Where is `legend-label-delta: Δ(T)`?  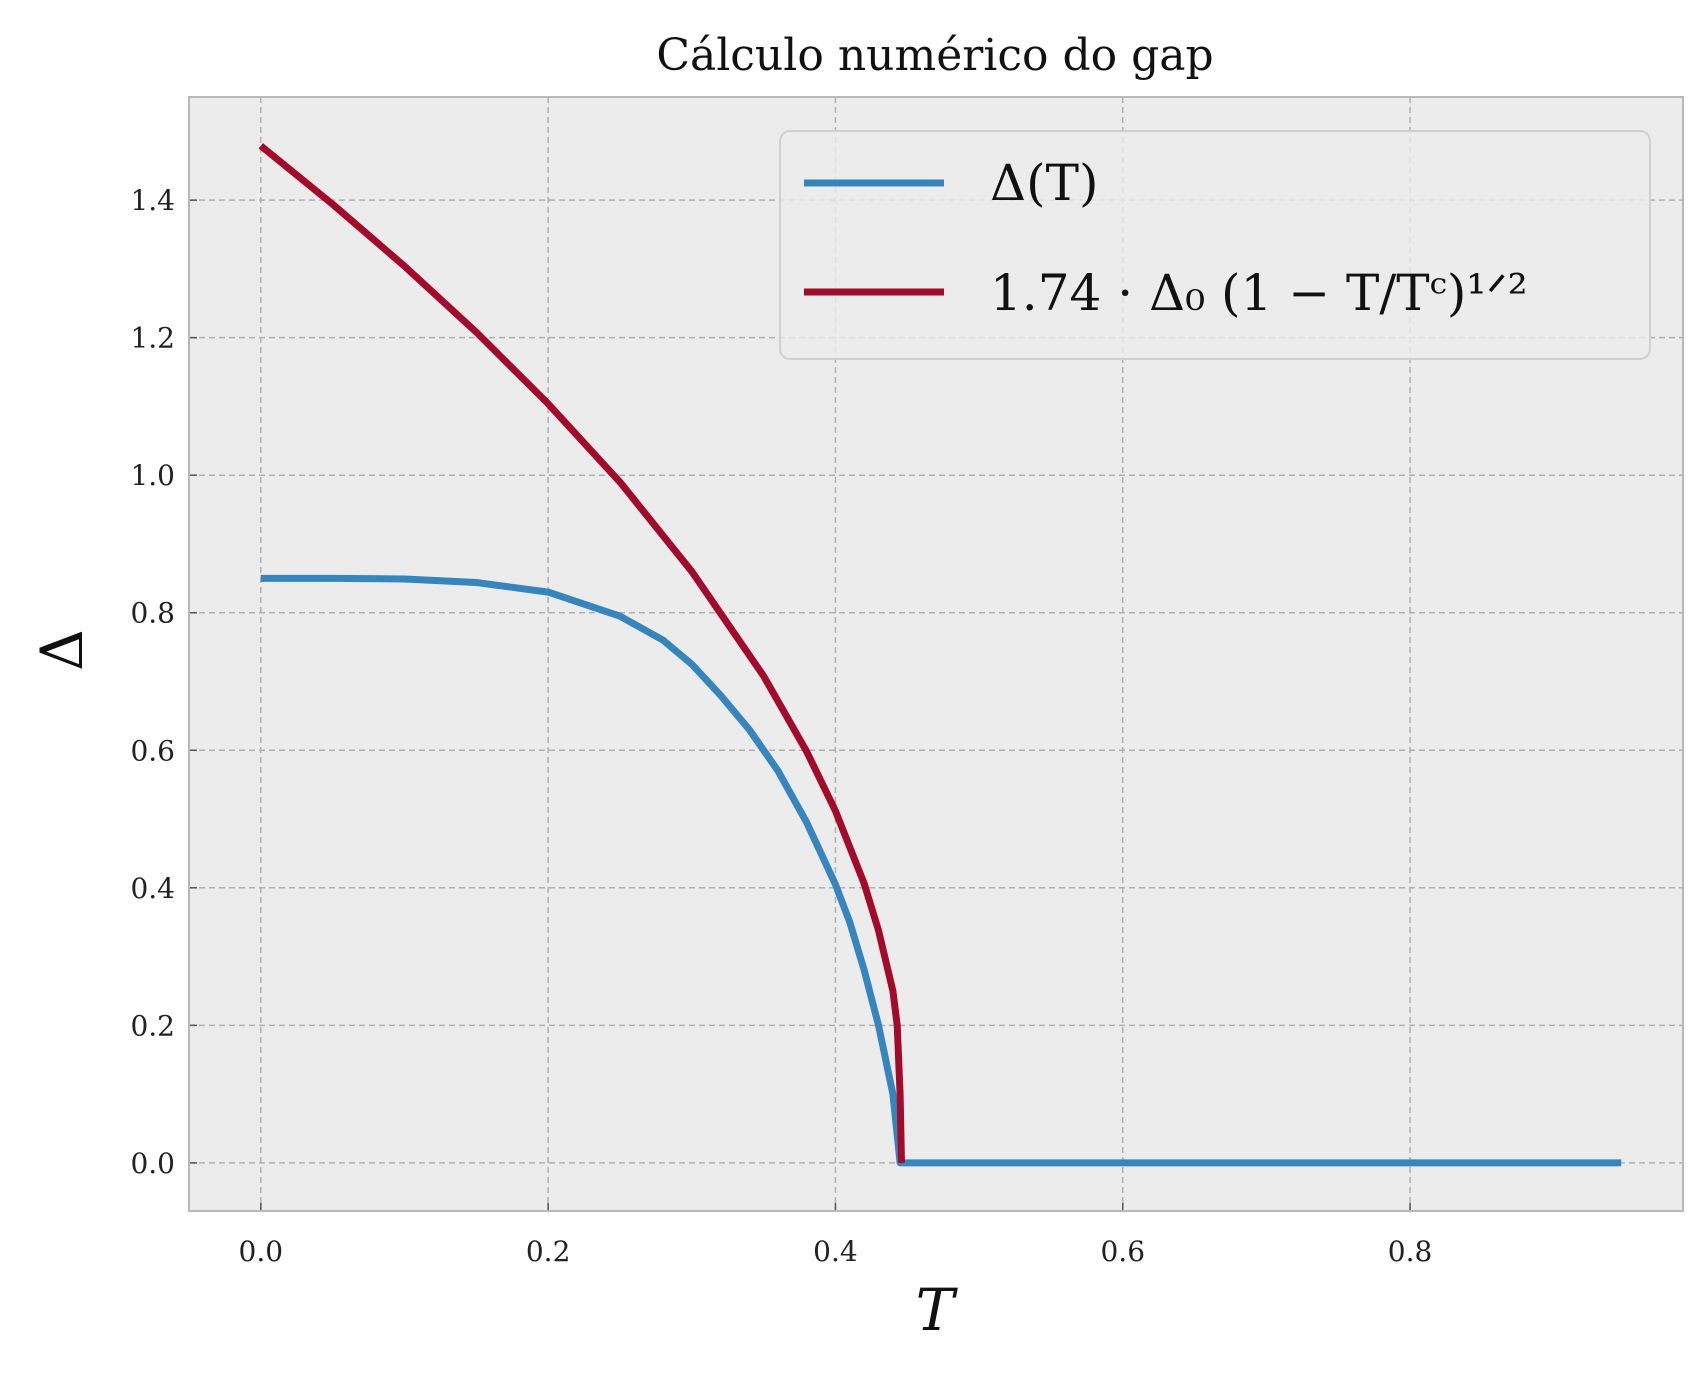 legend-label-delta: Δ(T) is located at coordinates (1044, 183).